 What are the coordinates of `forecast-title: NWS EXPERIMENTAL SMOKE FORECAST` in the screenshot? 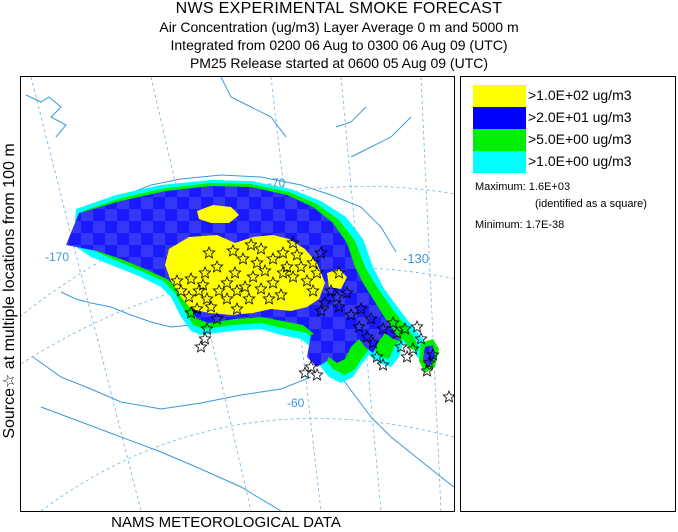 It's located at (339, 8).